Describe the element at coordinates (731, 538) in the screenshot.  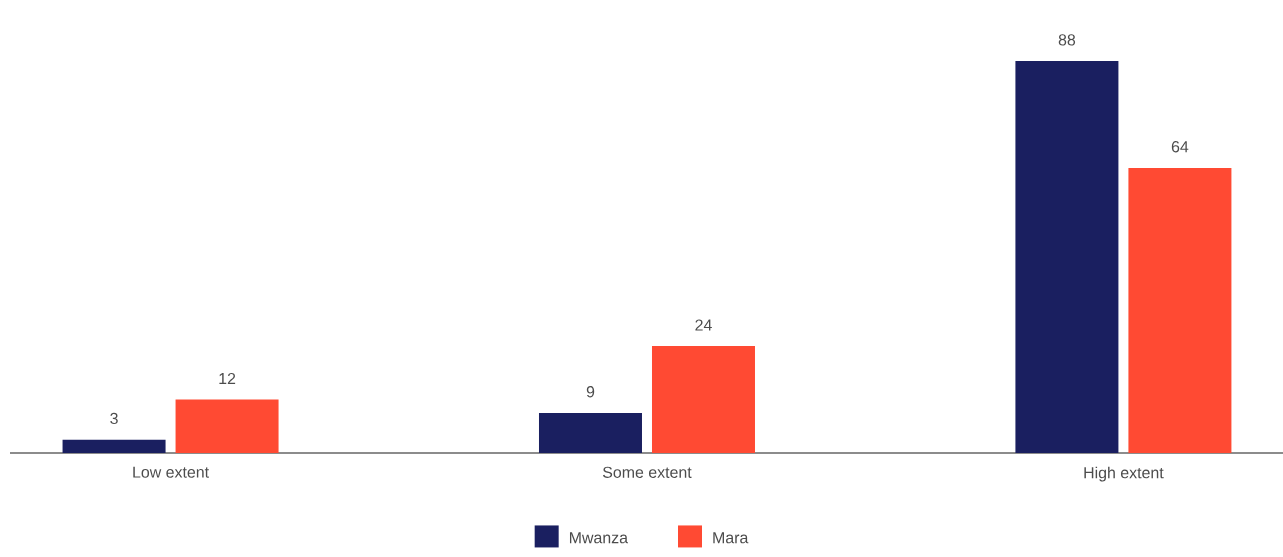
I see `legend-label: Mara` at that location.